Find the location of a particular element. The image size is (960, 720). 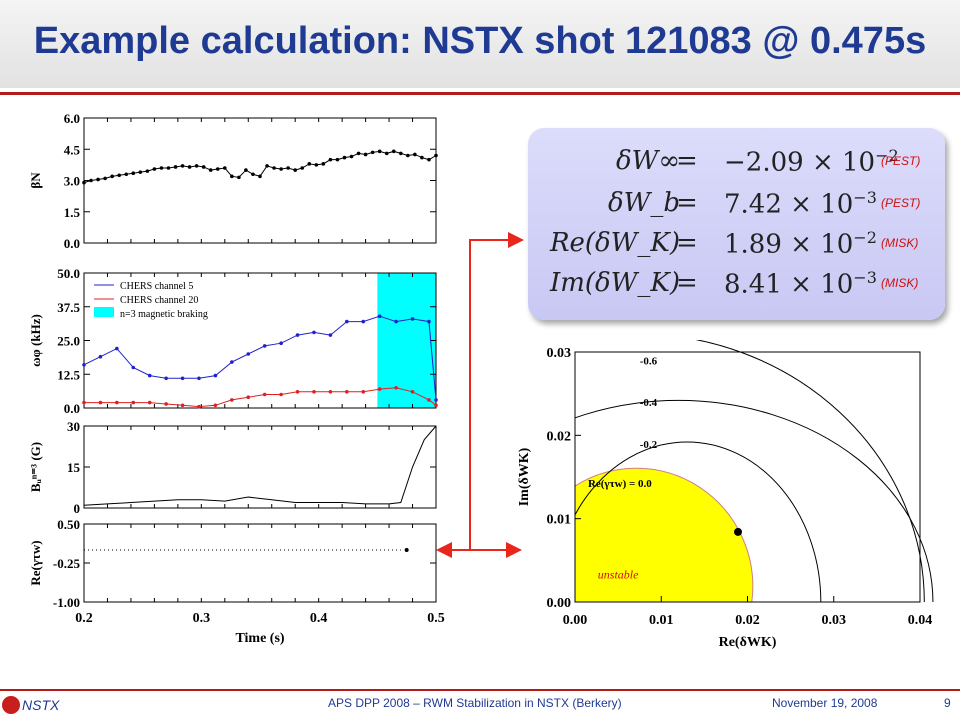

equation-exponent: −2 is located at coordinates (865, 237).